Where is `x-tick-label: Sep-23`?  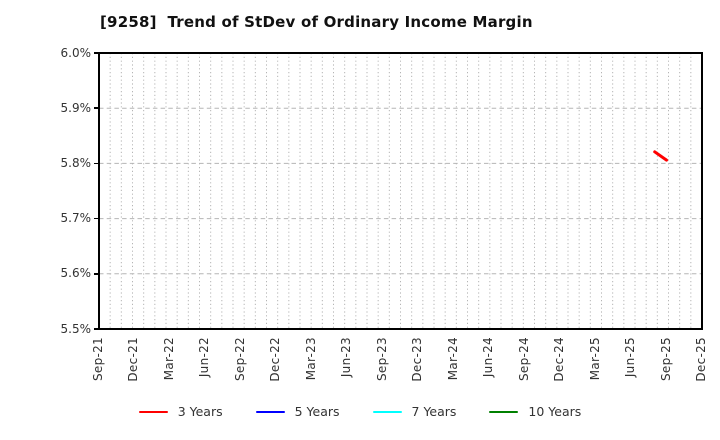
x-tick-label: Sep-23 is located at coordinates (381, 359).